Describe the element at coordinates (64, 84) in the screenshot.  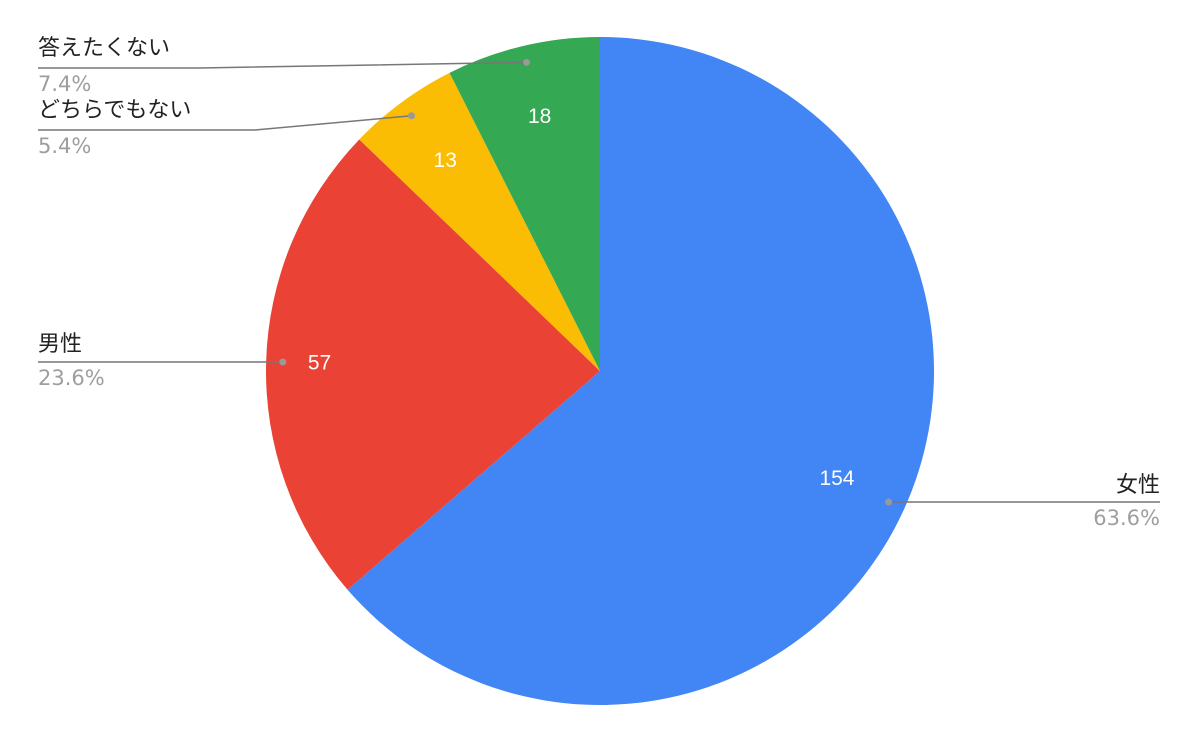
I see `slice-percent: 7.4%` at that location.